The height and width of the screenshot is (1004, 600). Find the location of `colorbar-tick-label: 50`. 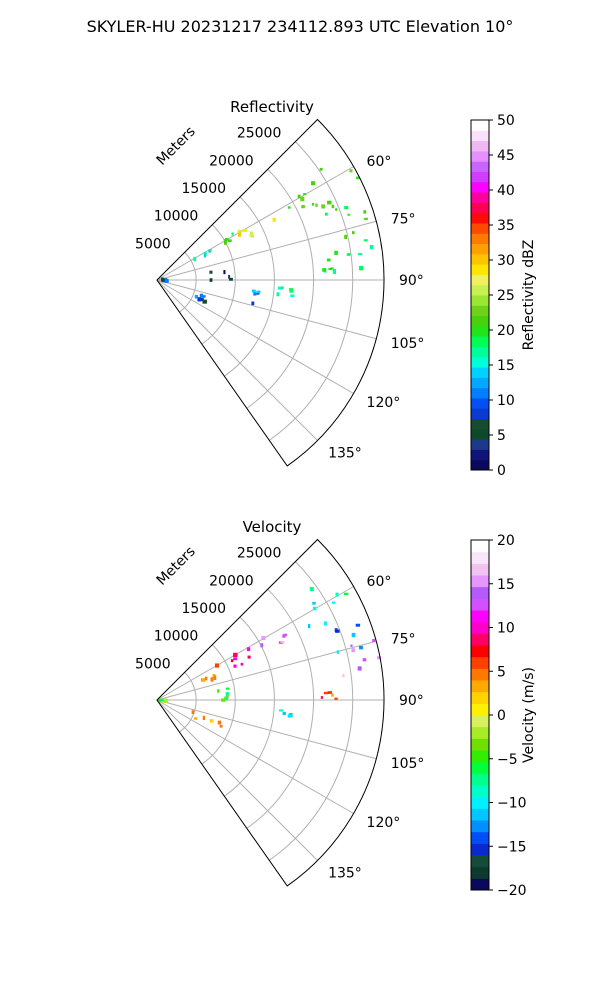

colorbar-tick-label: 50 is located at coordinates (506, 121).